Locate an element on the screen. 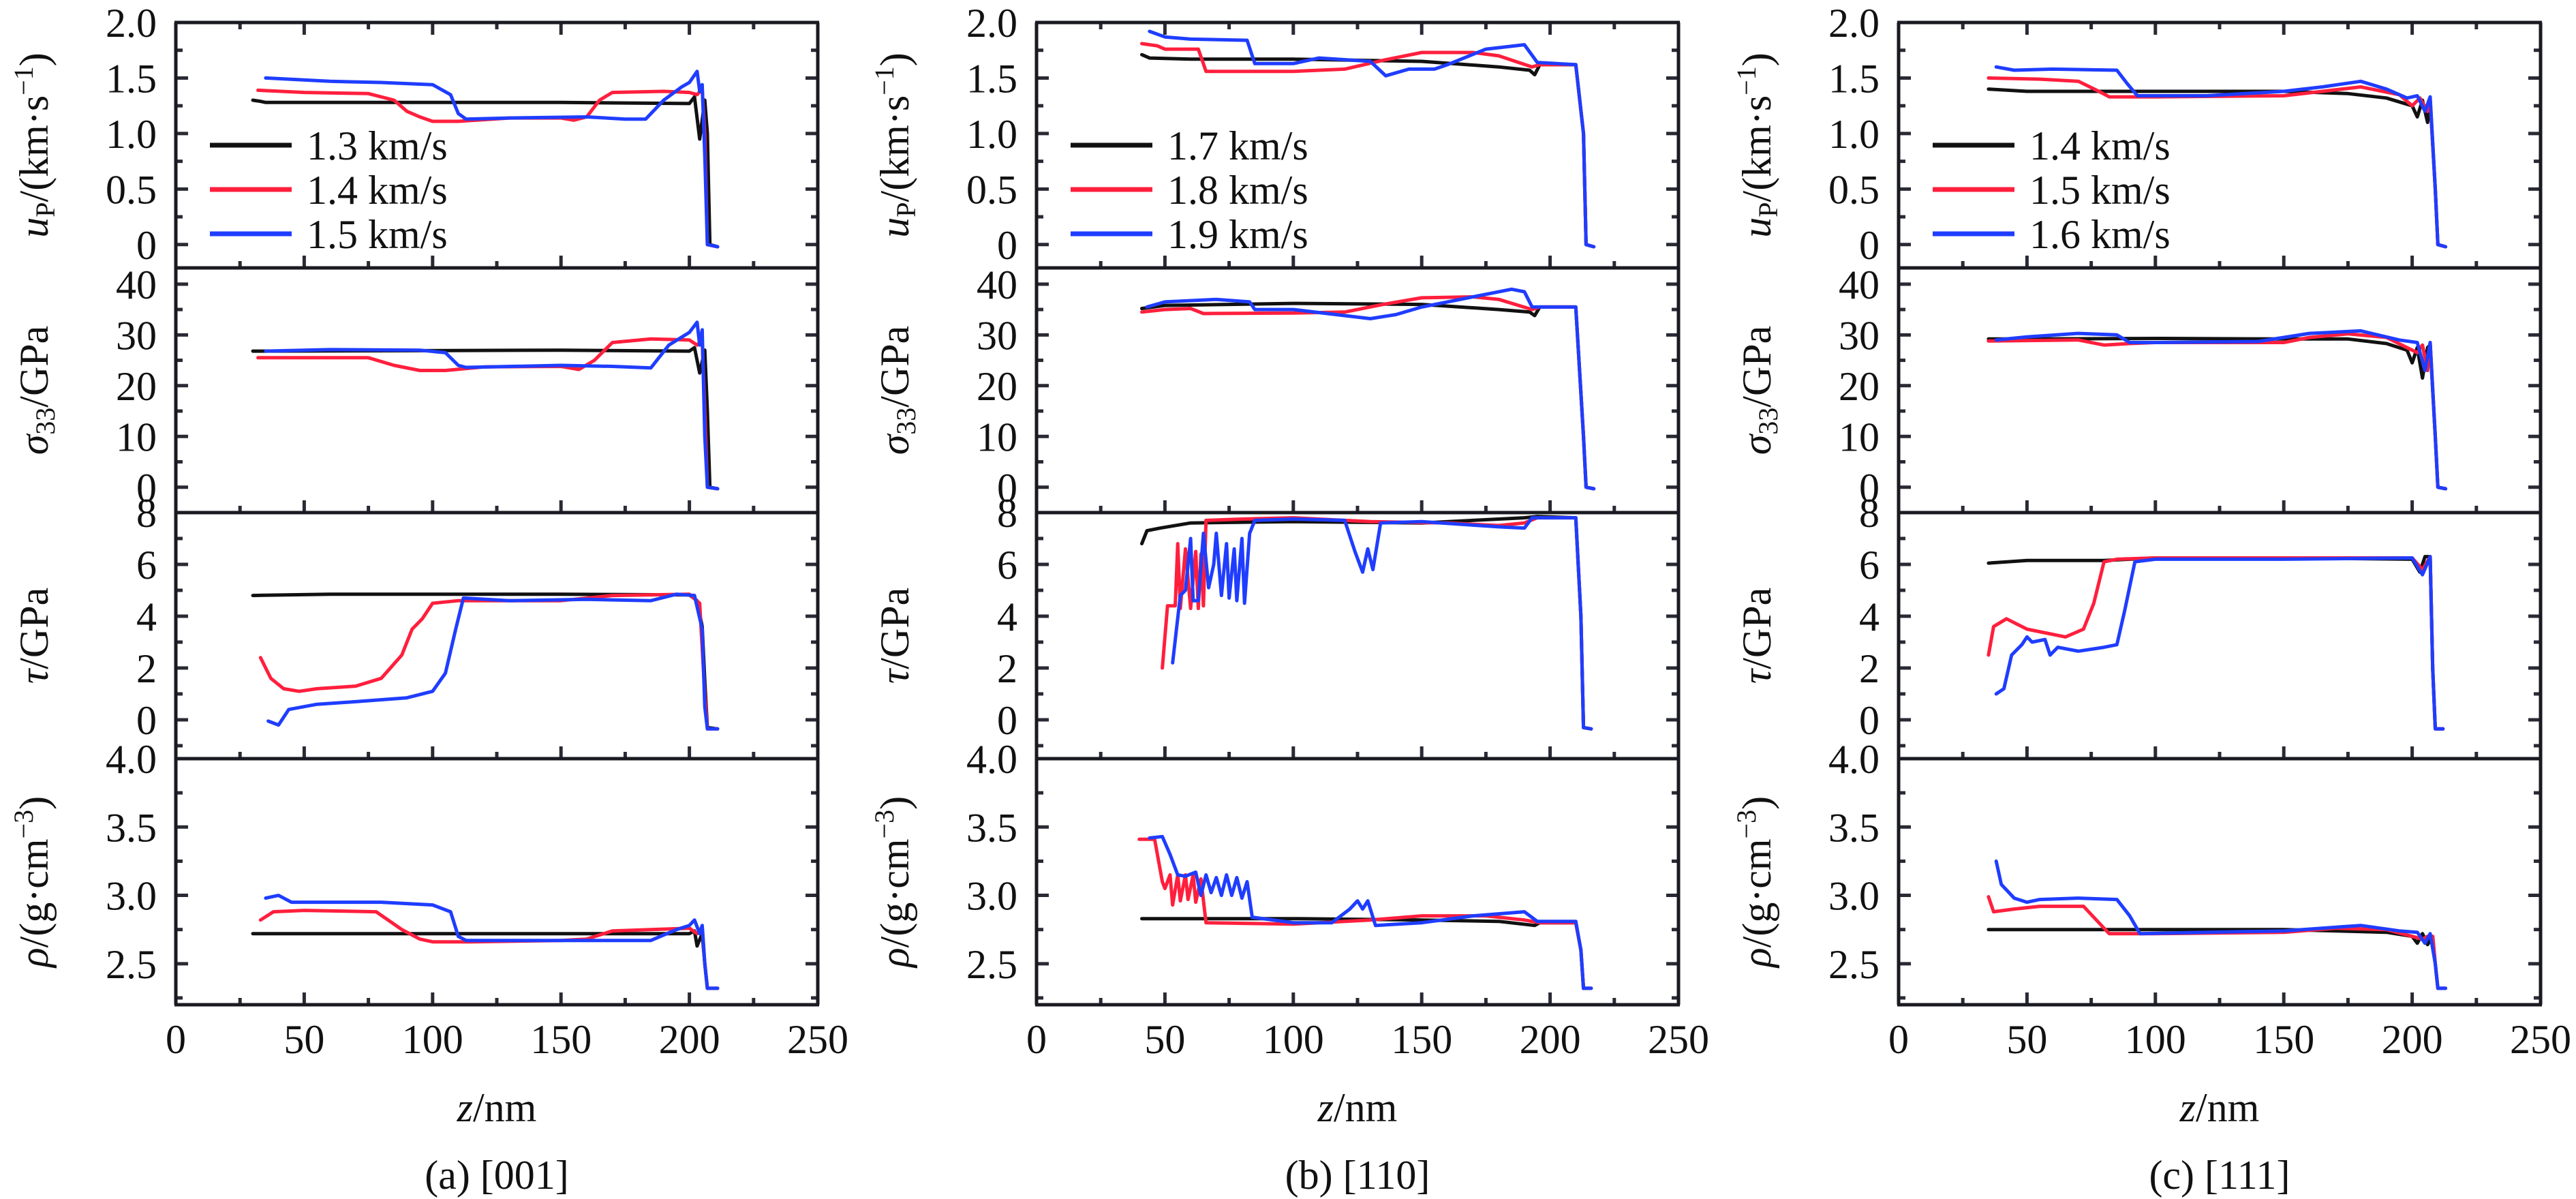 Image resolution: width=2576 pixels, height=1199 pixels. panel-c-4: 2.5 3.0 3.5 4.0 ρ/(g·cm−3) is located at coordinates (2137, 872).